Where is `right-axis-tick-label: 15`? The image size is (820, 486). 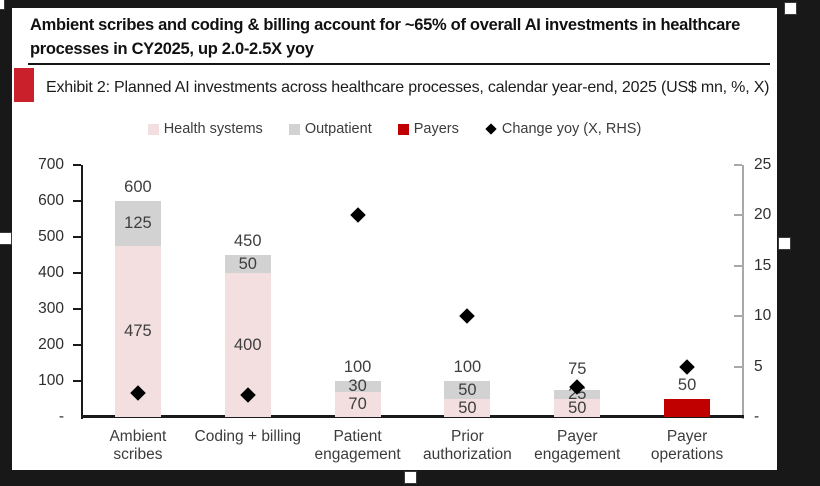 right-axis-tick-label: 15 is located at coordinates (763, 265).